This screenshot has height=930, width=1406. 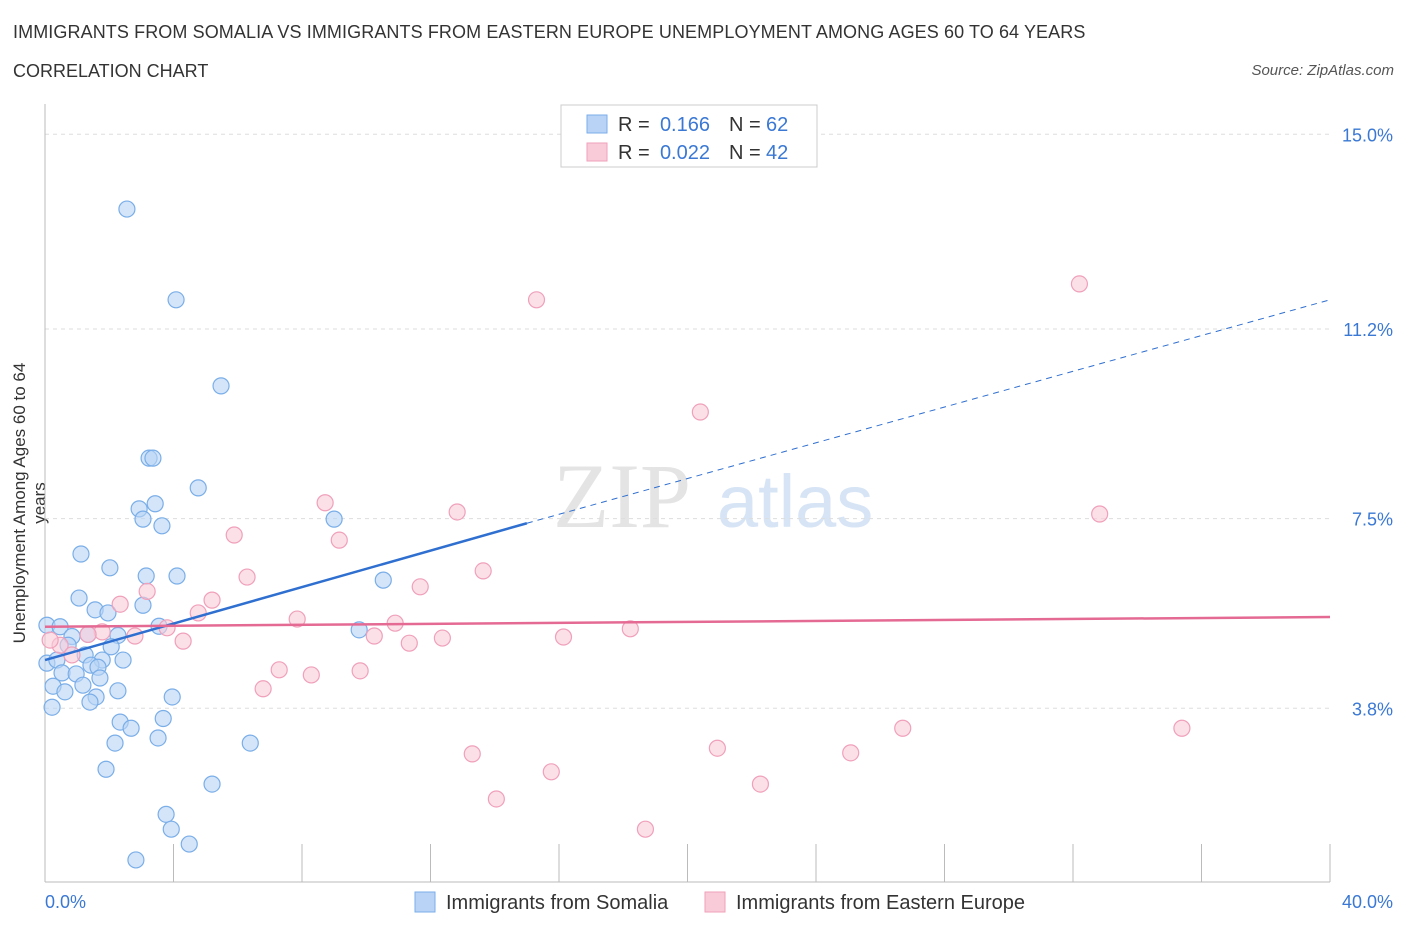 I want to click on x-tick-label: 0.0%, so click(x=65, y=902).